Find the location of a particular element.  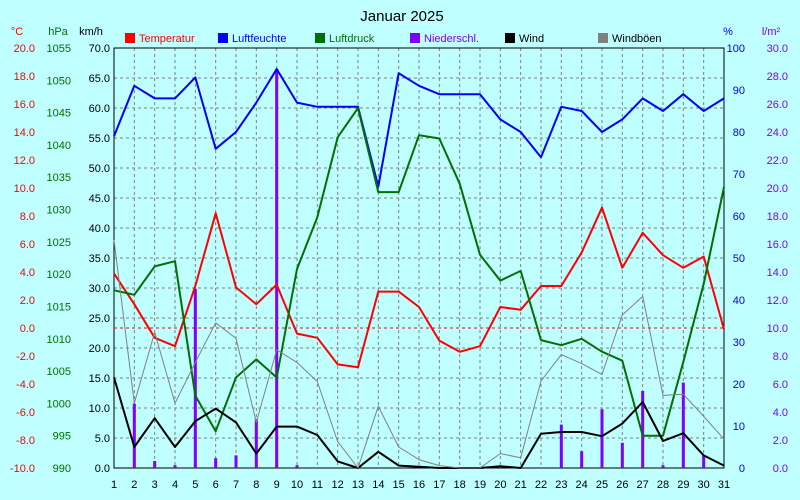

x-tick-label: 31 is located at coordinates (724, 485).